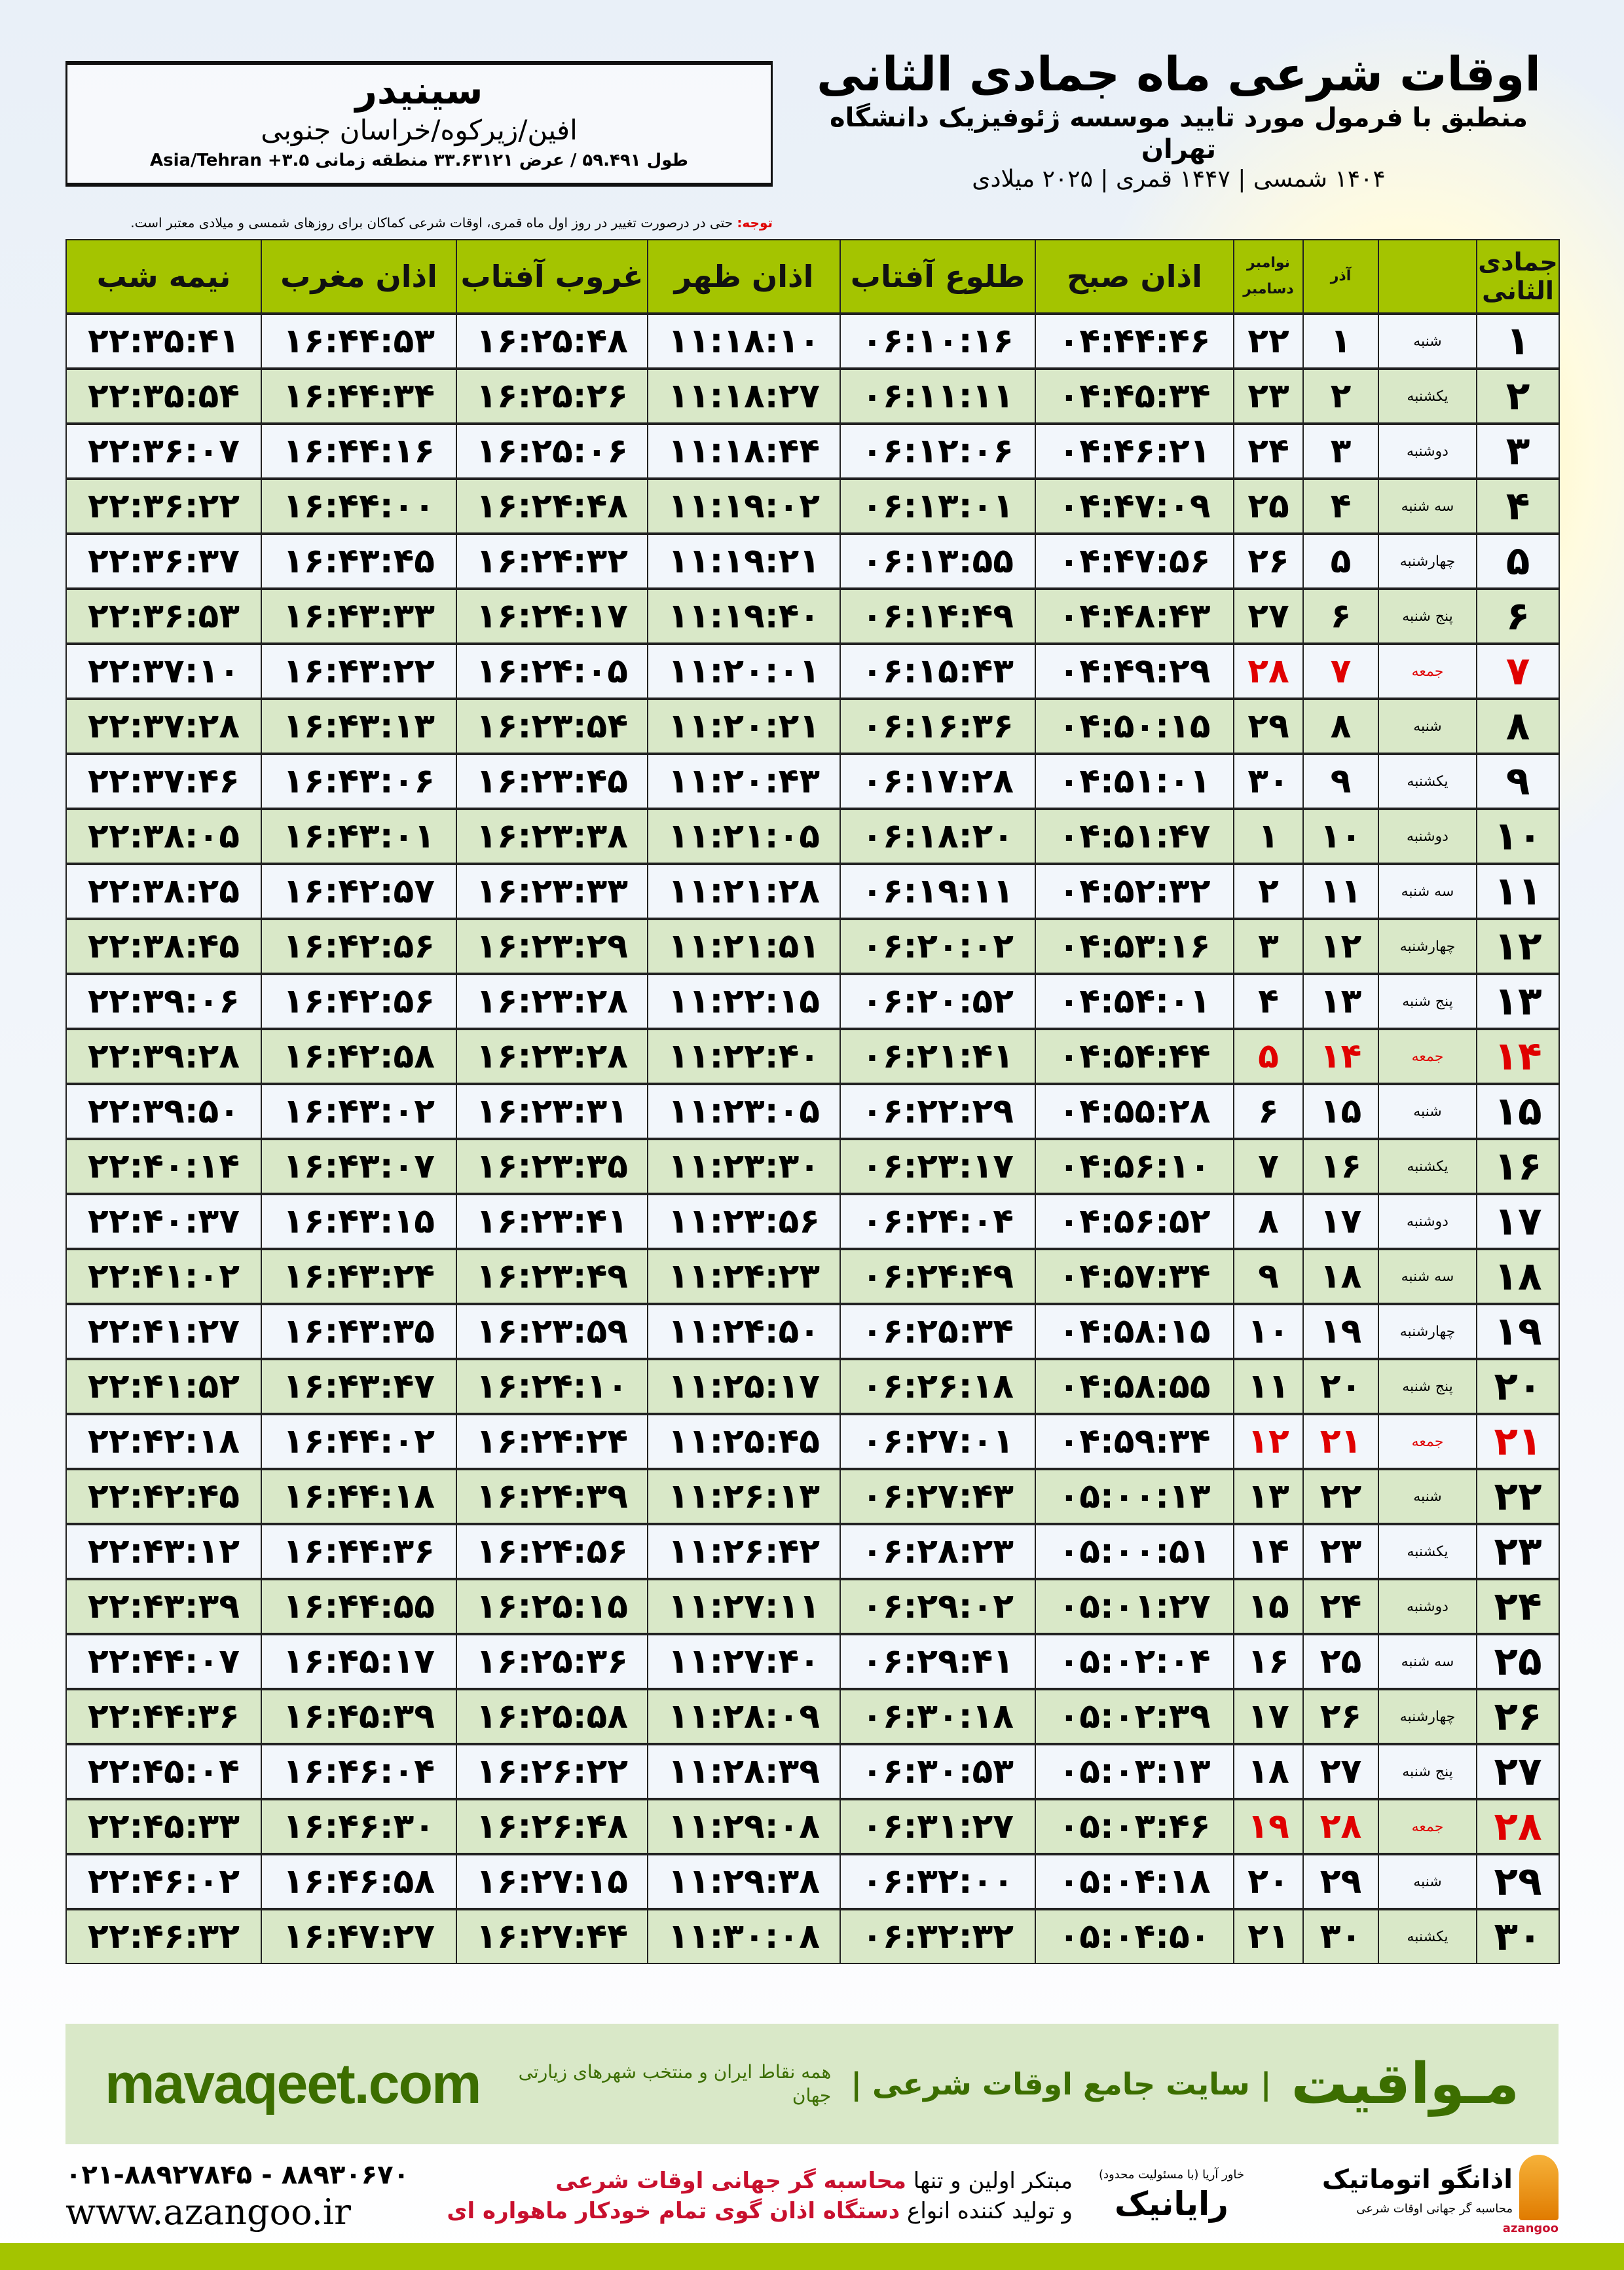 This screenshot has width=1624, height=2270. I want to click on hijri-day: ۲۶, so click(1518, 1716).